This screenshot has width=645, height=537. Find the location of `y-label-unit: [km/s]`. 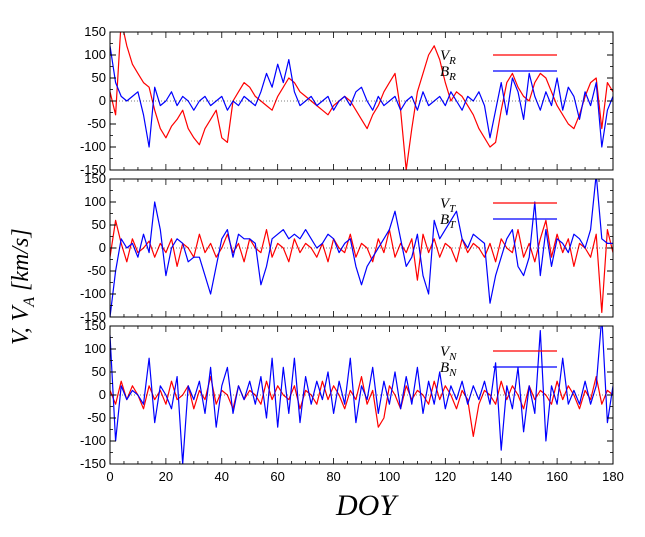

y-label-unit: [km/s] is located at coordinates (21, 262).